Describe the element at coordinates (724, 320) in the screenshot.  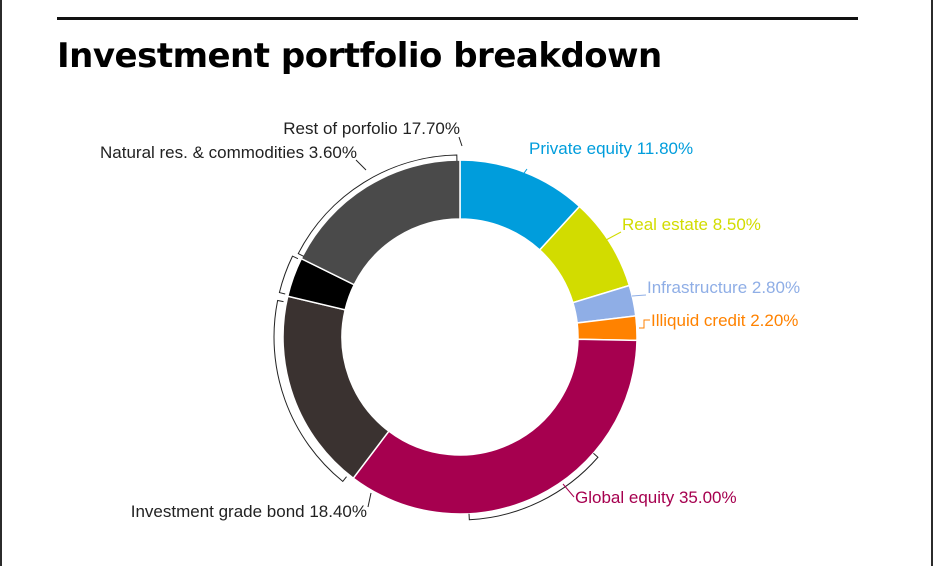
I see `label-illiquid-credit: Illiquid credit 2.20%` at that location.